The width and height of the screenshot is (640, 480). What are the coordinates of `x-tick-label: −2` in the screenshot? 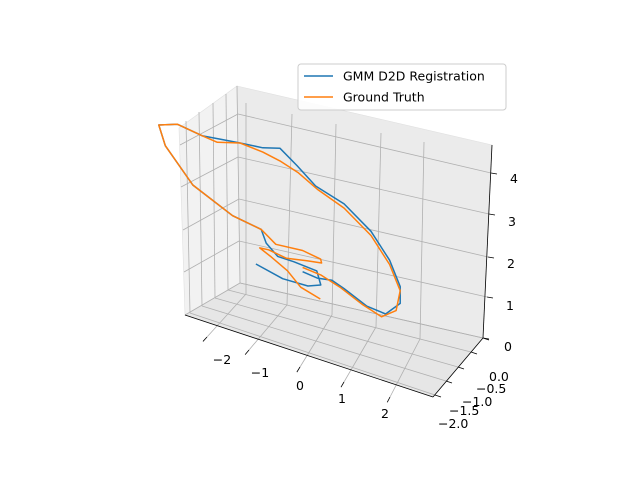 It's located at (222, 359).